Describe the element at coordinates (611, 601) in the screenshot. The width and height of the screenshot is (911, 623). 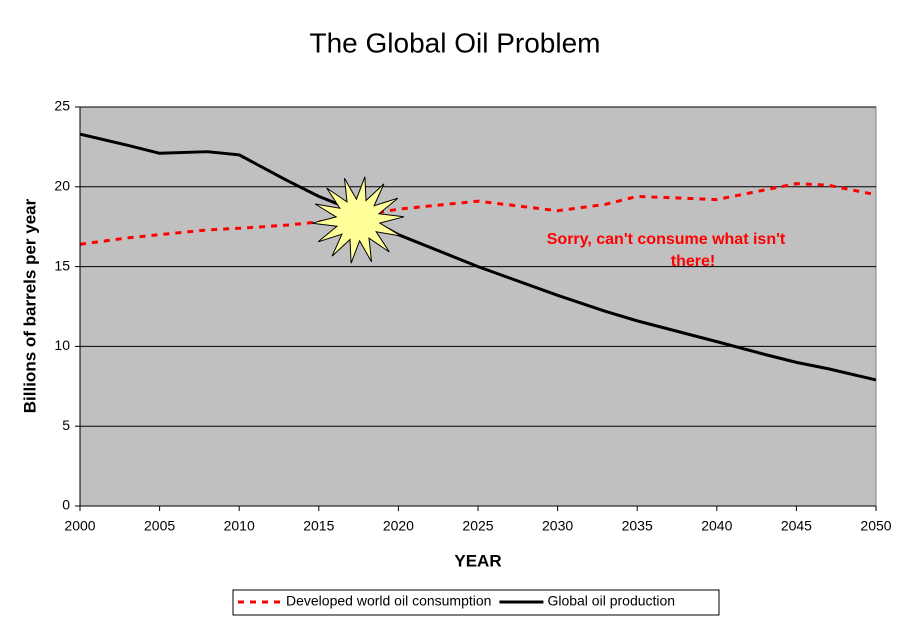
I see `legend-label: Global oil production` at that location.